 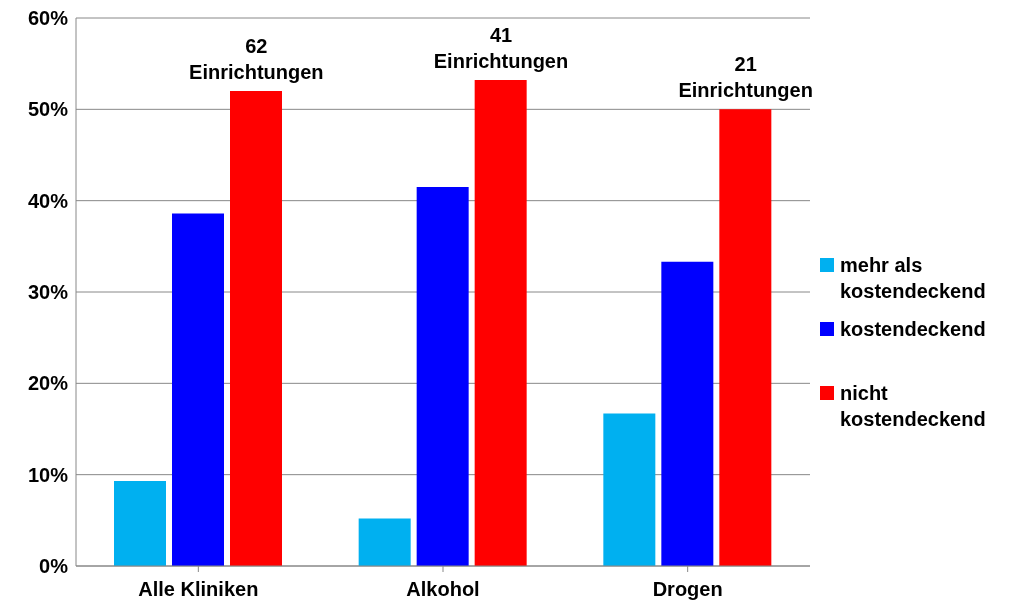 What do you see at coordinates (48, 292) in the screenshot?
I see `y-tick-label: 30%` at bounding box center [48, 292].